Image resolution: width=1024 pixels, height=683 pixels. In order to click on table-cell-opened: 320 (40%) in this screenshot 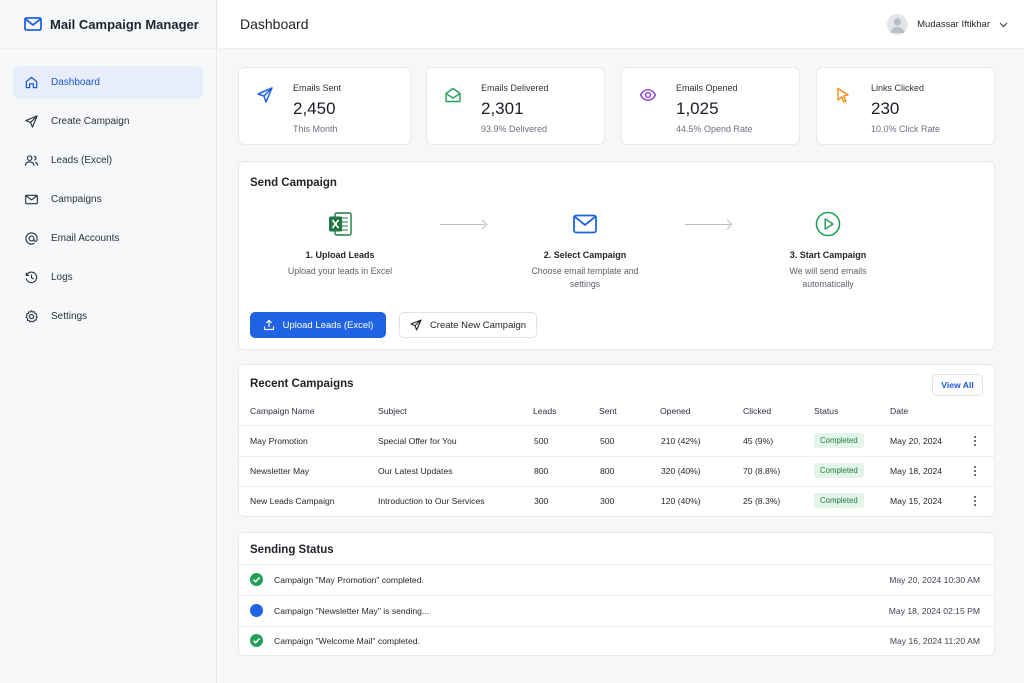, I will do `click(681, 471)`.